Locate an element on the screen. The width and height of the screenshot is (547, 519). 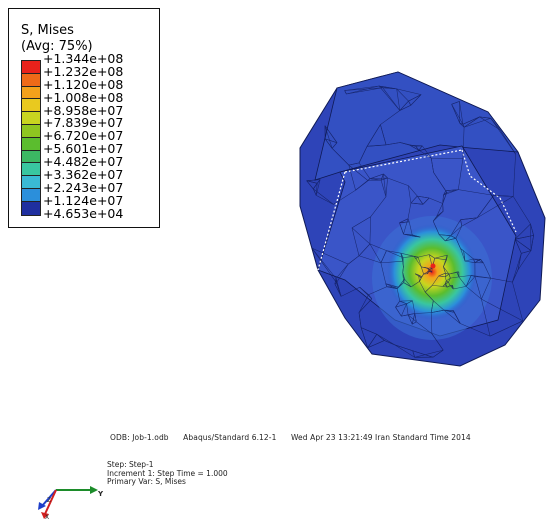
legend-color-bar is located at coordinates (31, 138).